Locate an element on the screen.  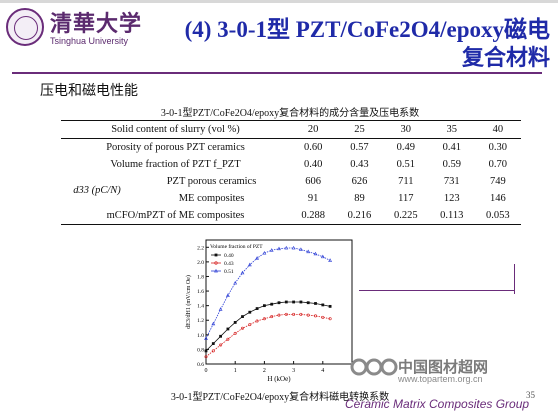
column-header: 35 is located at coordinates (451, 129).